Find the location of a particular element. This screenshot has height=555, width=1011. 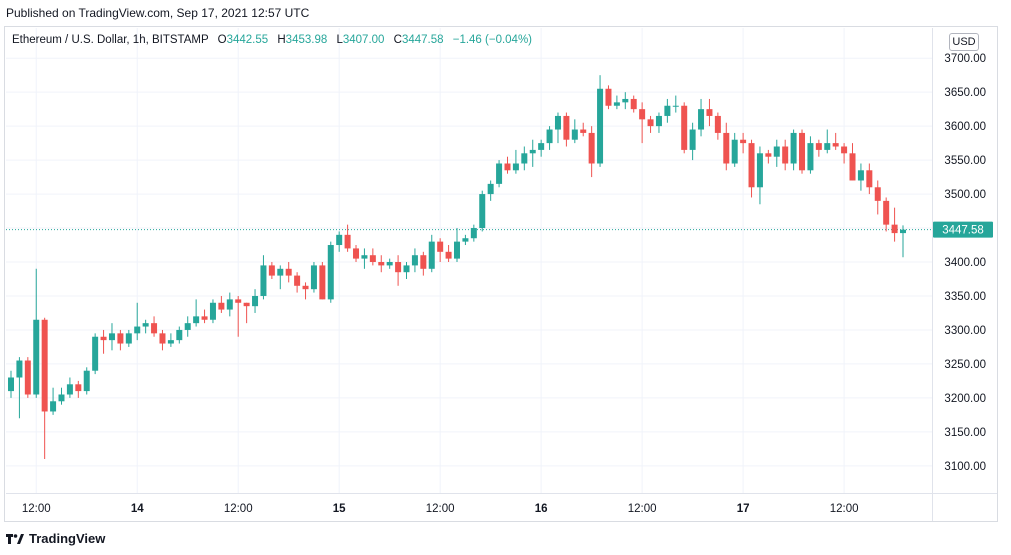

legend-close-value: 3447.58 is located at coordinates (422, 40).